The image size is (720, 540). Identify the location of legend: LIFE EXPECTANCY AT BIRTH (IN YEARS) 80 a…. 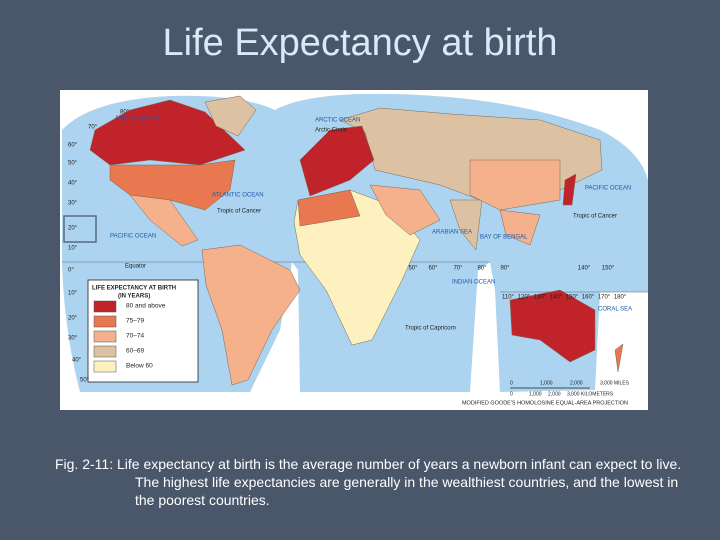
(143, 331).